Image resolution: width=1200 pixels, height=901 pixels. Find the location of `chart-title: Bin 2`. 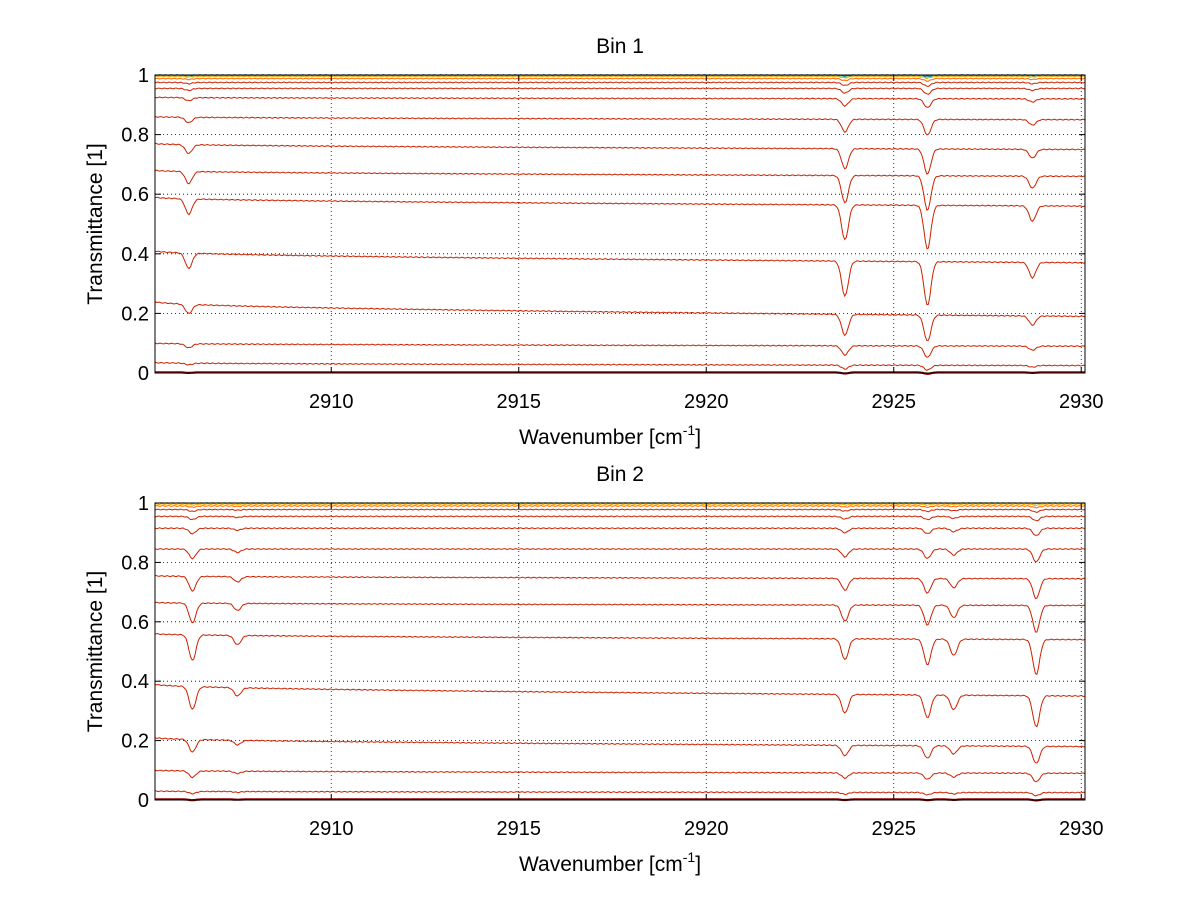

chart-title: Bin 2 is located at coordinates (620, 474).